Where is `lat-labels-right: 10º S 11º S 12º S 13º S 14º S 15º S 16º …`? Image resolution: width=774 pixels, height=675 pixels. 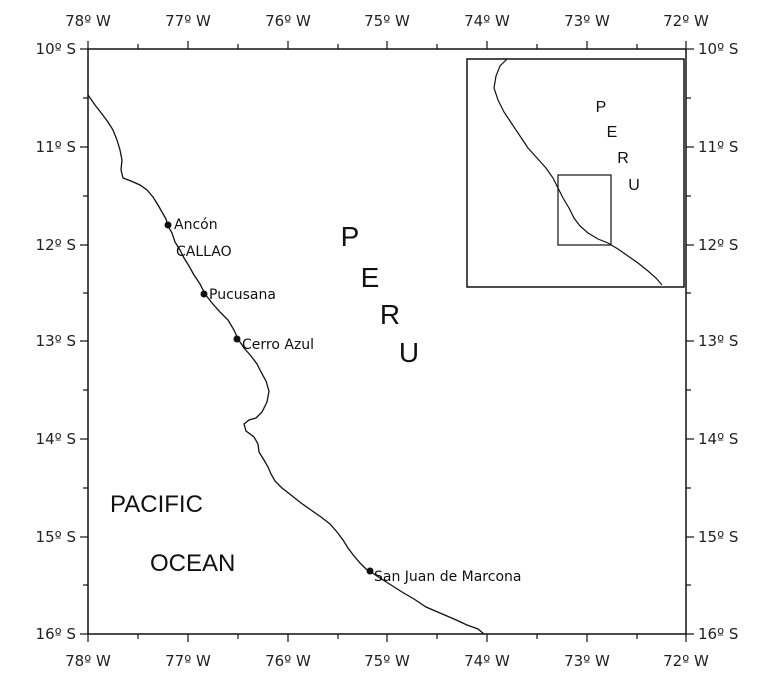
lat-labels-right: 10º S 11º S 12º S 13º S 14º S 15º S 16º … is located at coordinates (718, 341).